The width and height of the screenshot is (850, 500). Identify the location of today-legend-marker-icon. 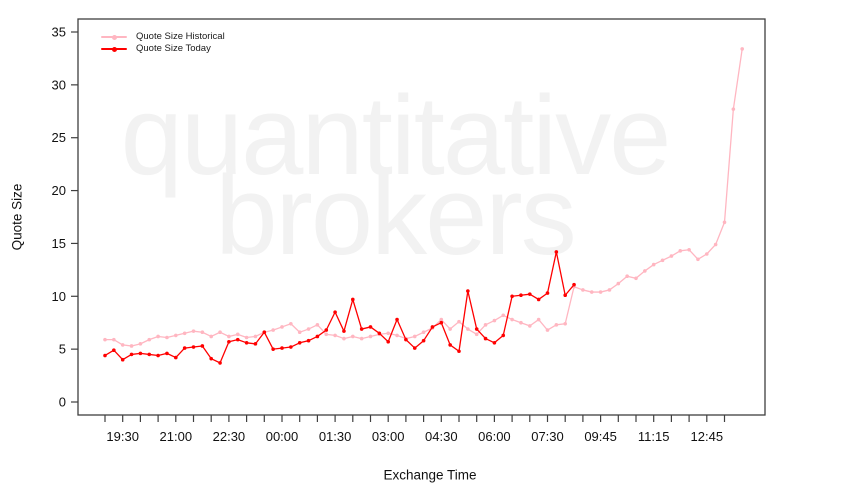
(114, 49).